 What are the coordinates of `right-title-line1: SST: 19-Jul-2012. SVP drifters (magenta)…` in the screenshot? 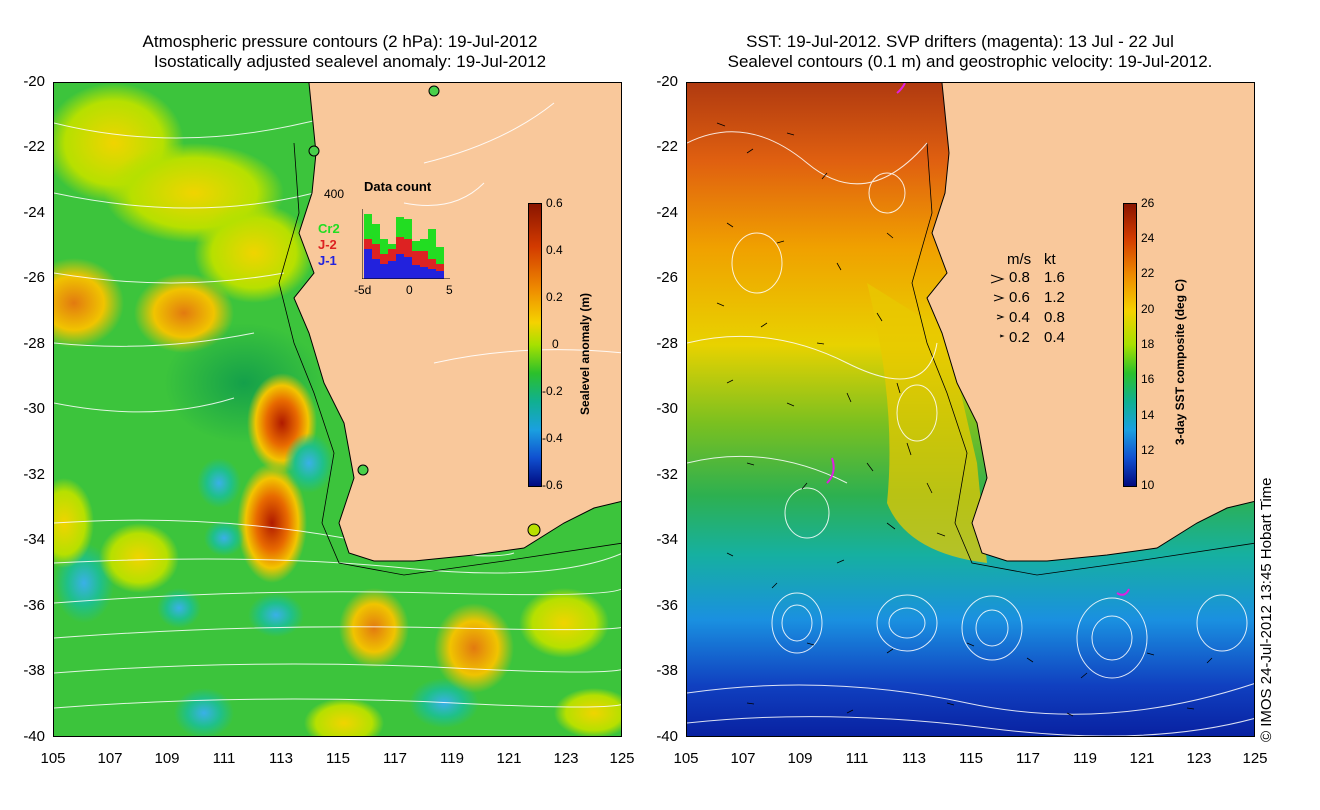 It's located at (960, 41).